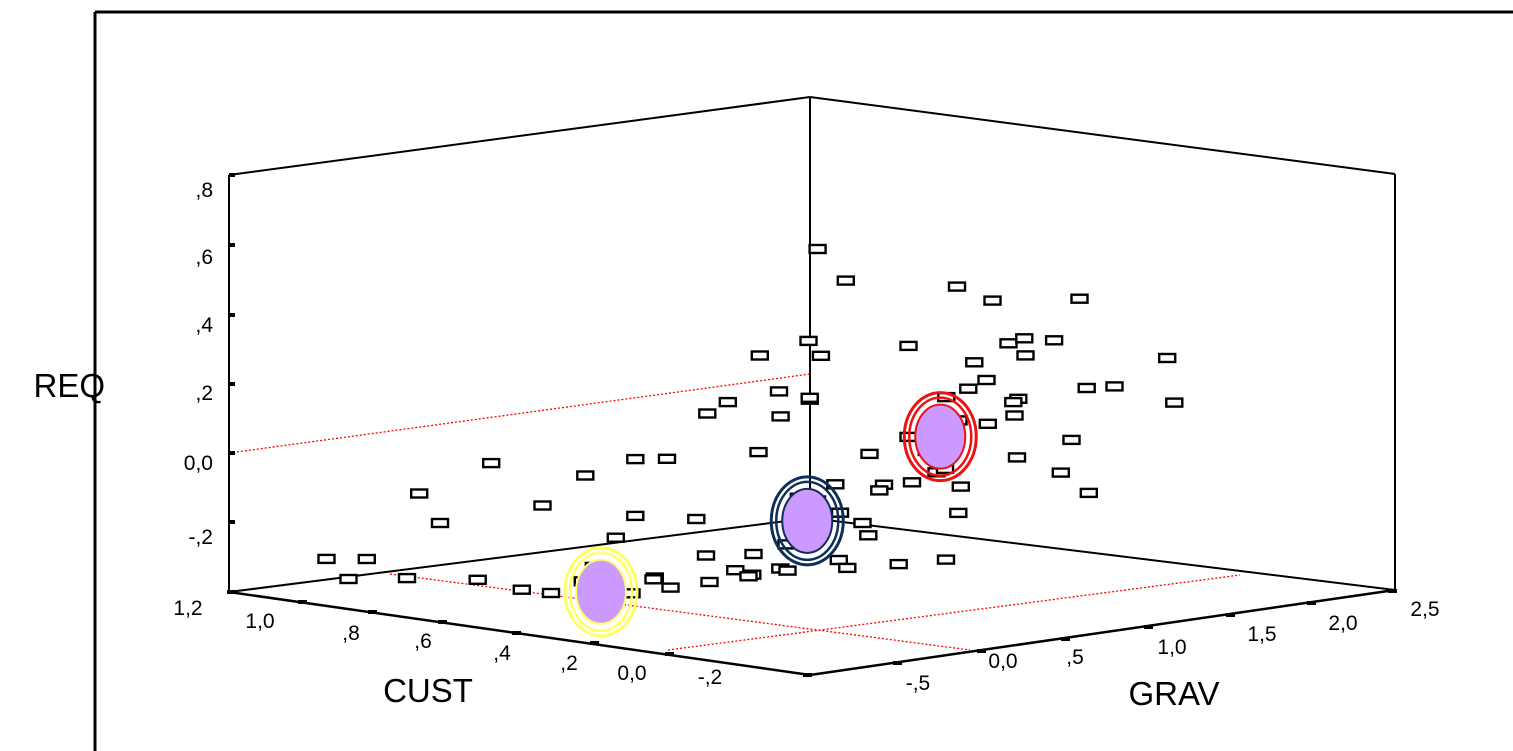  I want to click on box-front-edges, so click(812, 632).